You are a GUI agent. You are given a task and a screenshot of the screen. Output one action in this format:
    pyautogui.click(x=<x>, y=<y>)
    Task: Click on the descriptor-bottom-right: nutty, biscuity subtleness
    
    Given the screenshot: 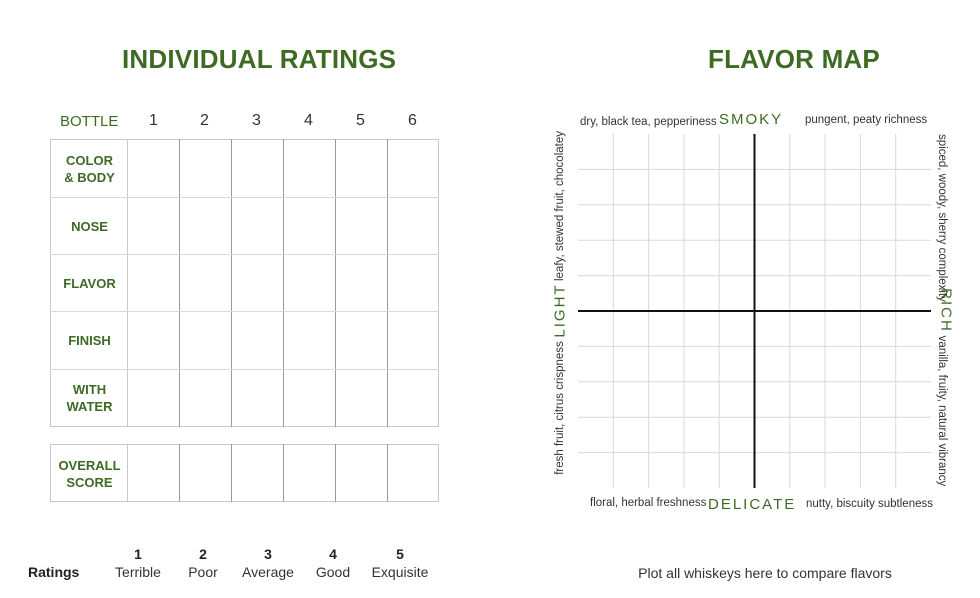 What is the action you would take?
    pyautogui.click(x=869, y=504)
    